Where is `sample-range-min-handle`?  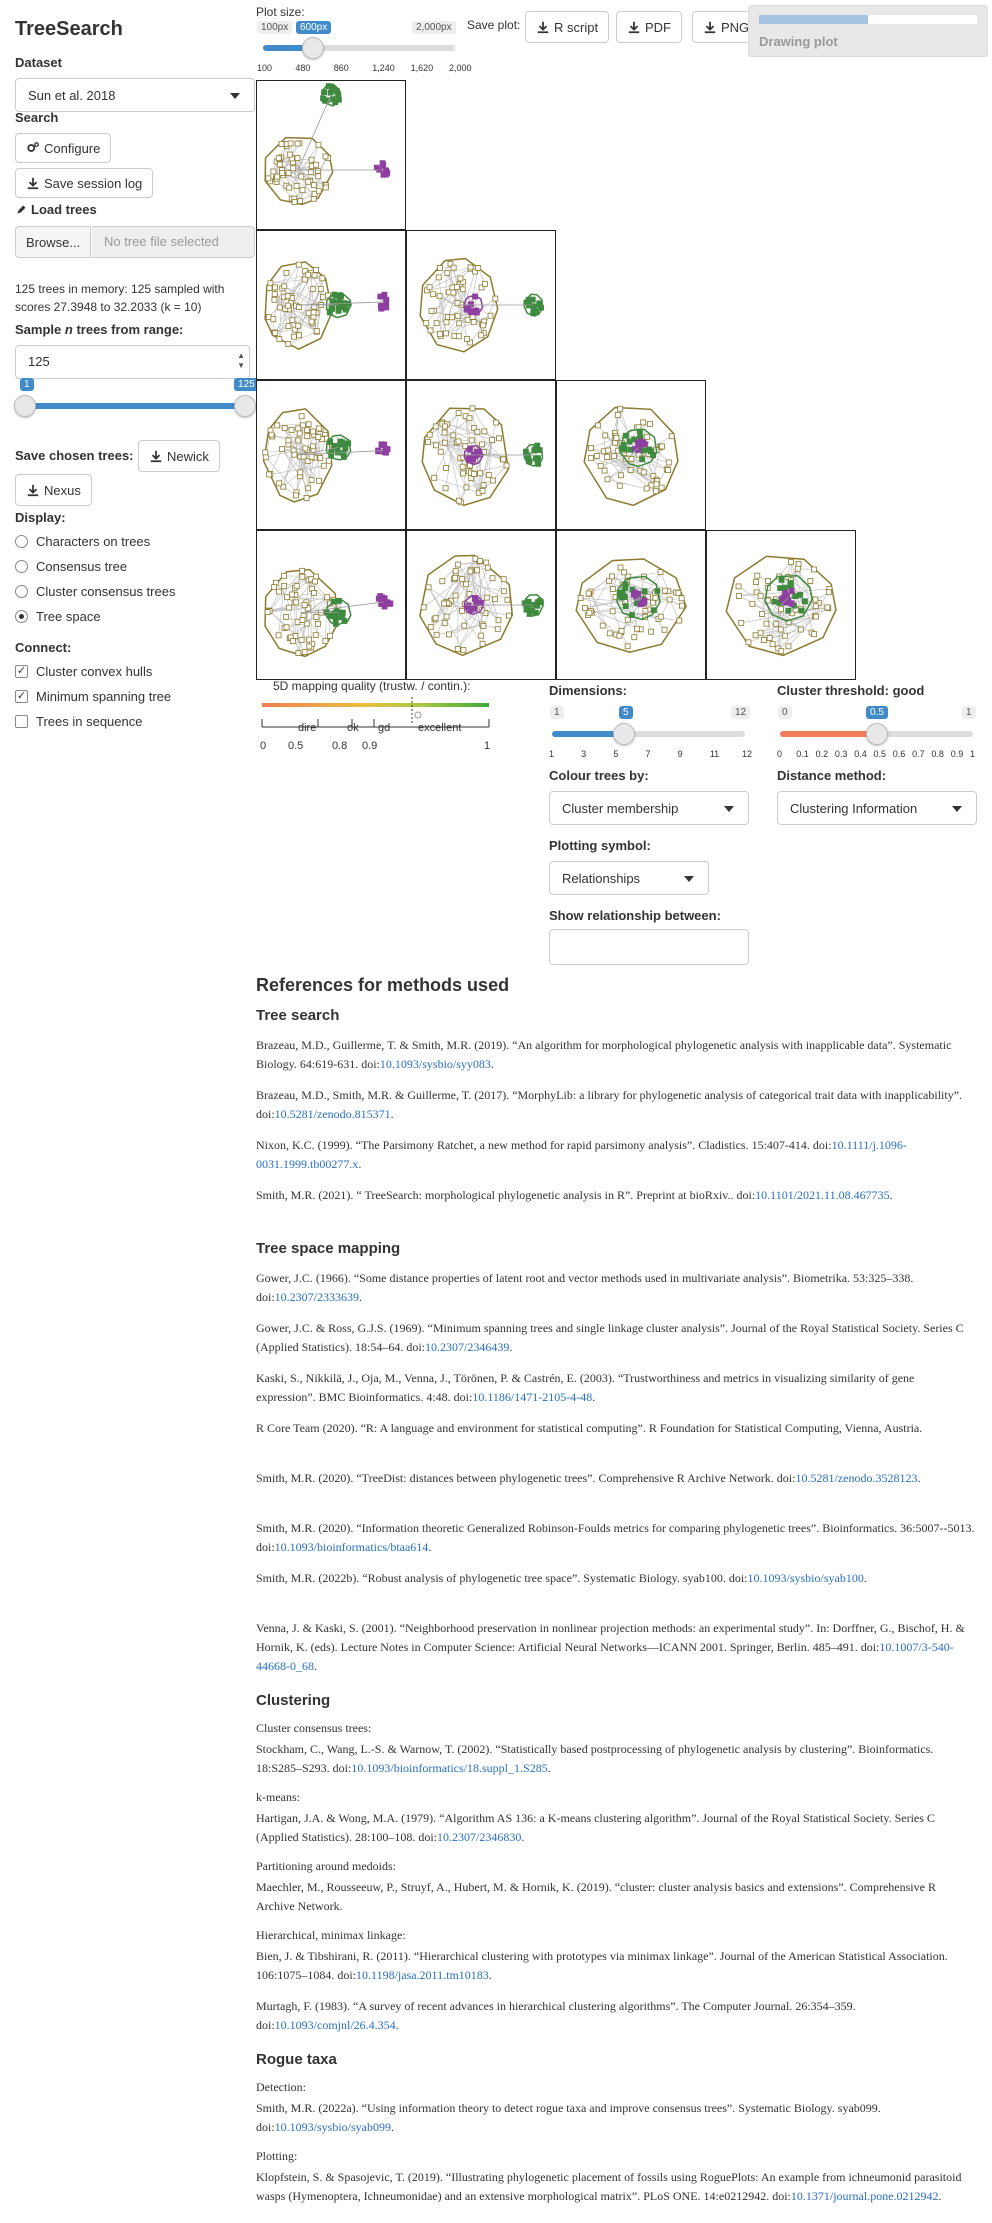
sample-range-min-handle is located at coordinates (25, 406).